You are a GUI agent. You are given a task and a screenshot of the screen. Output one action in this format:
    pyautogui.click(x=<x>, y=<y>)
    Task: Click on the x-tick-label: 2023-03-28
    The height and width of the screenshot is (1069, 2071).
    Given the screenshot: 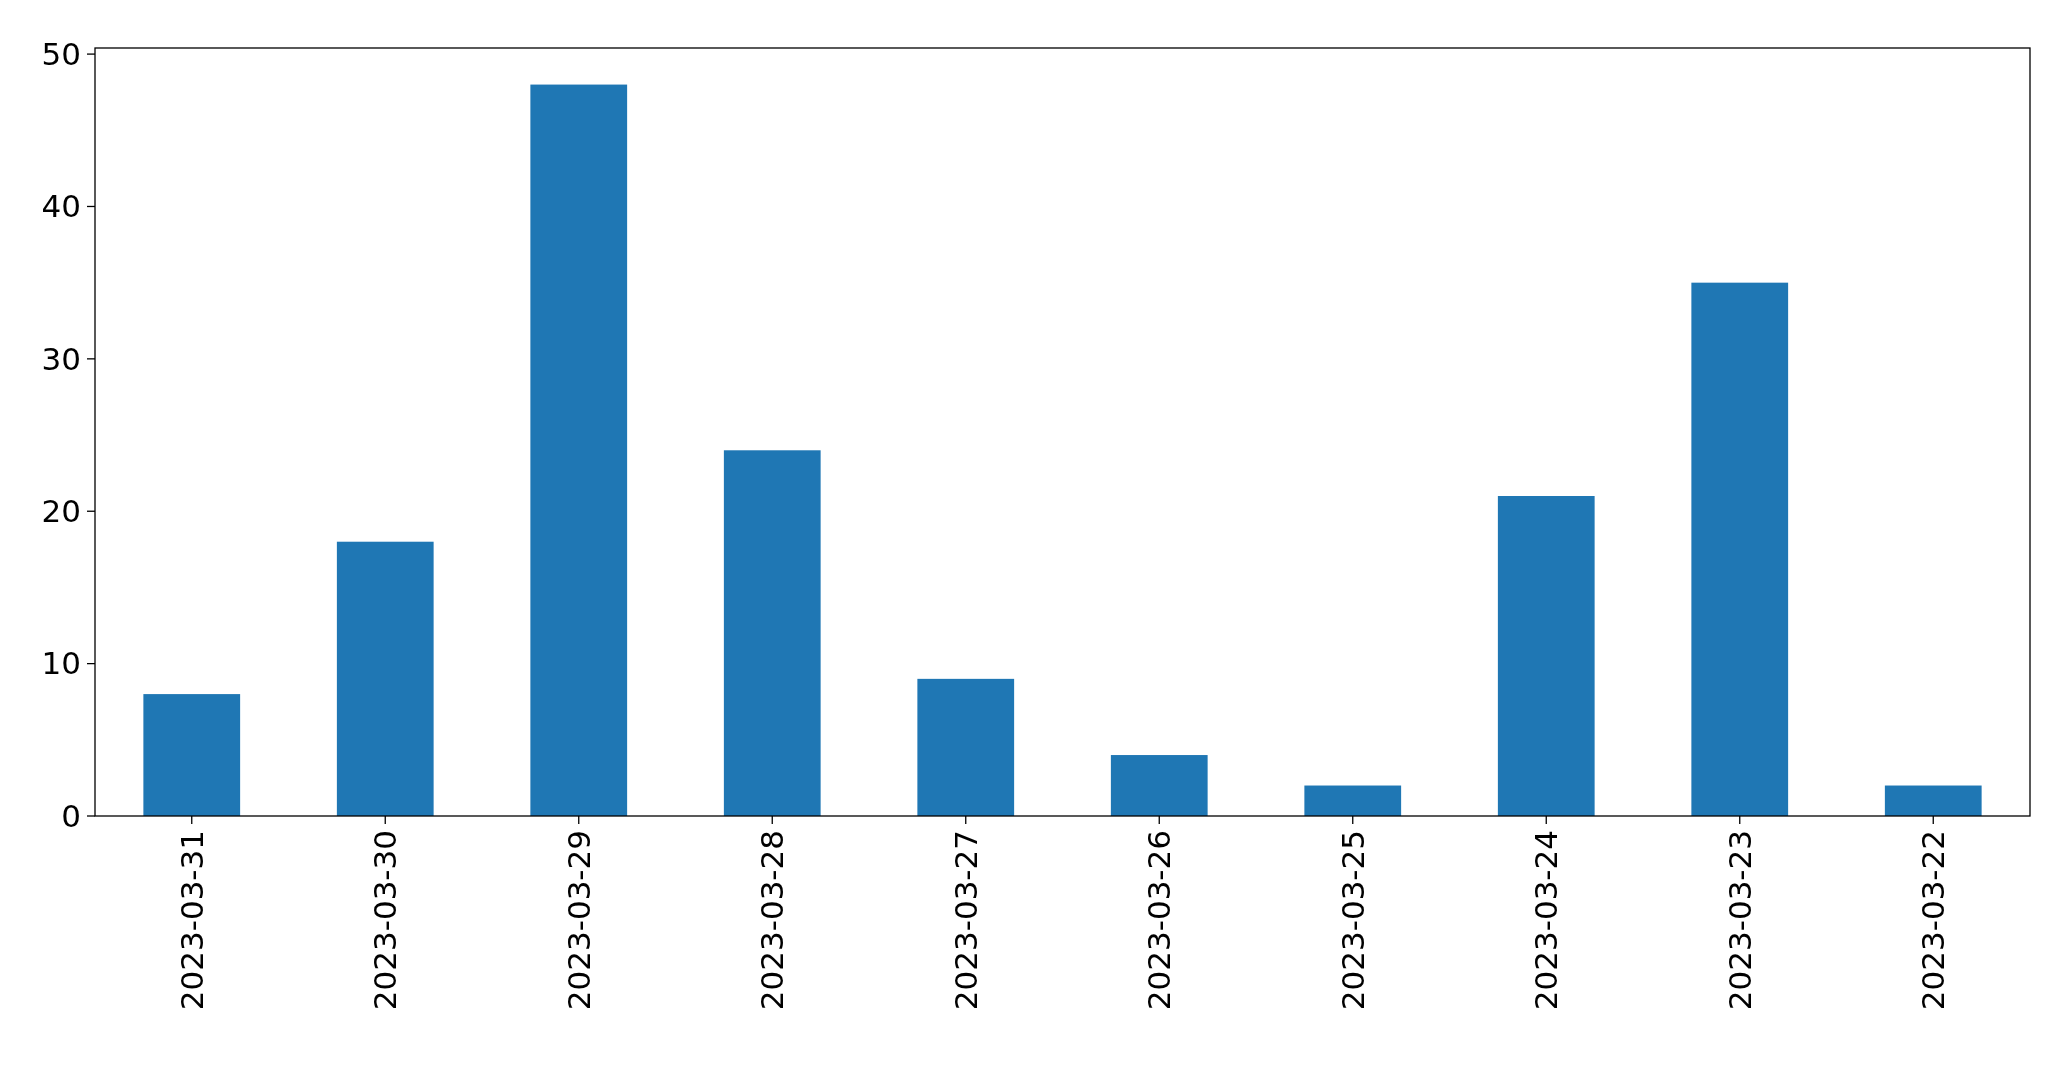 What is the action you would take?
    pyautogui.click(x=772, y=920)
    